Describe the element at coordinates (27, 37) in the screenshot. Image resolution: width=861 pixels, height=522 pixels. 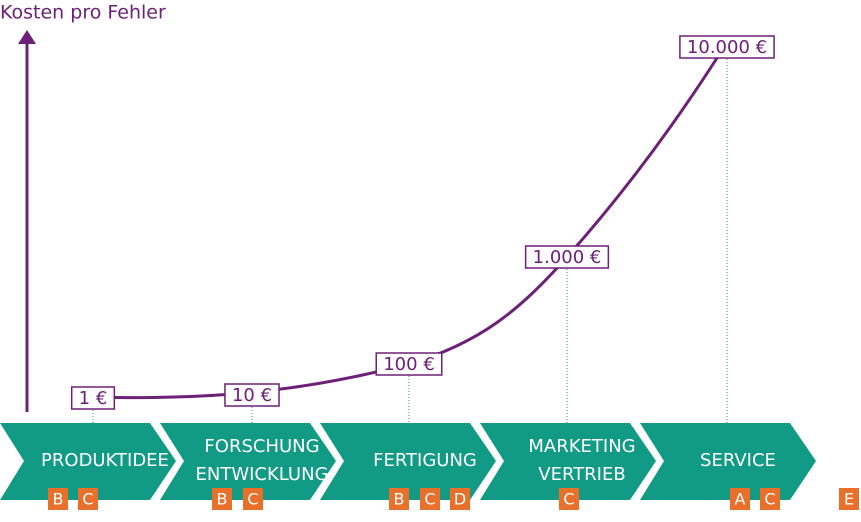
I see `axis-arrowhead` at that location.